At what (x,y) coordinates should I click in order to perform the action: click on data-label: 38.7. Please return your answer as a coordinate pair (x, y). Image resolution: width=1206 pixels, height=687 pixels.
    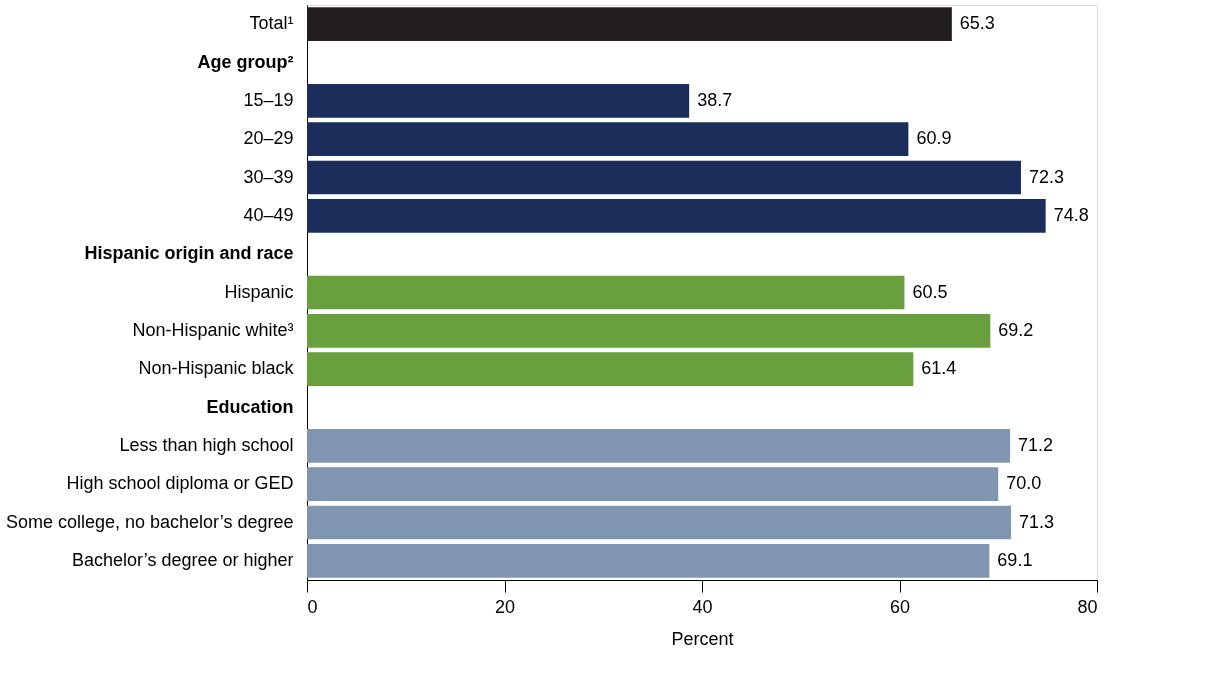
    Looking at the image, I should click on (715, 99).